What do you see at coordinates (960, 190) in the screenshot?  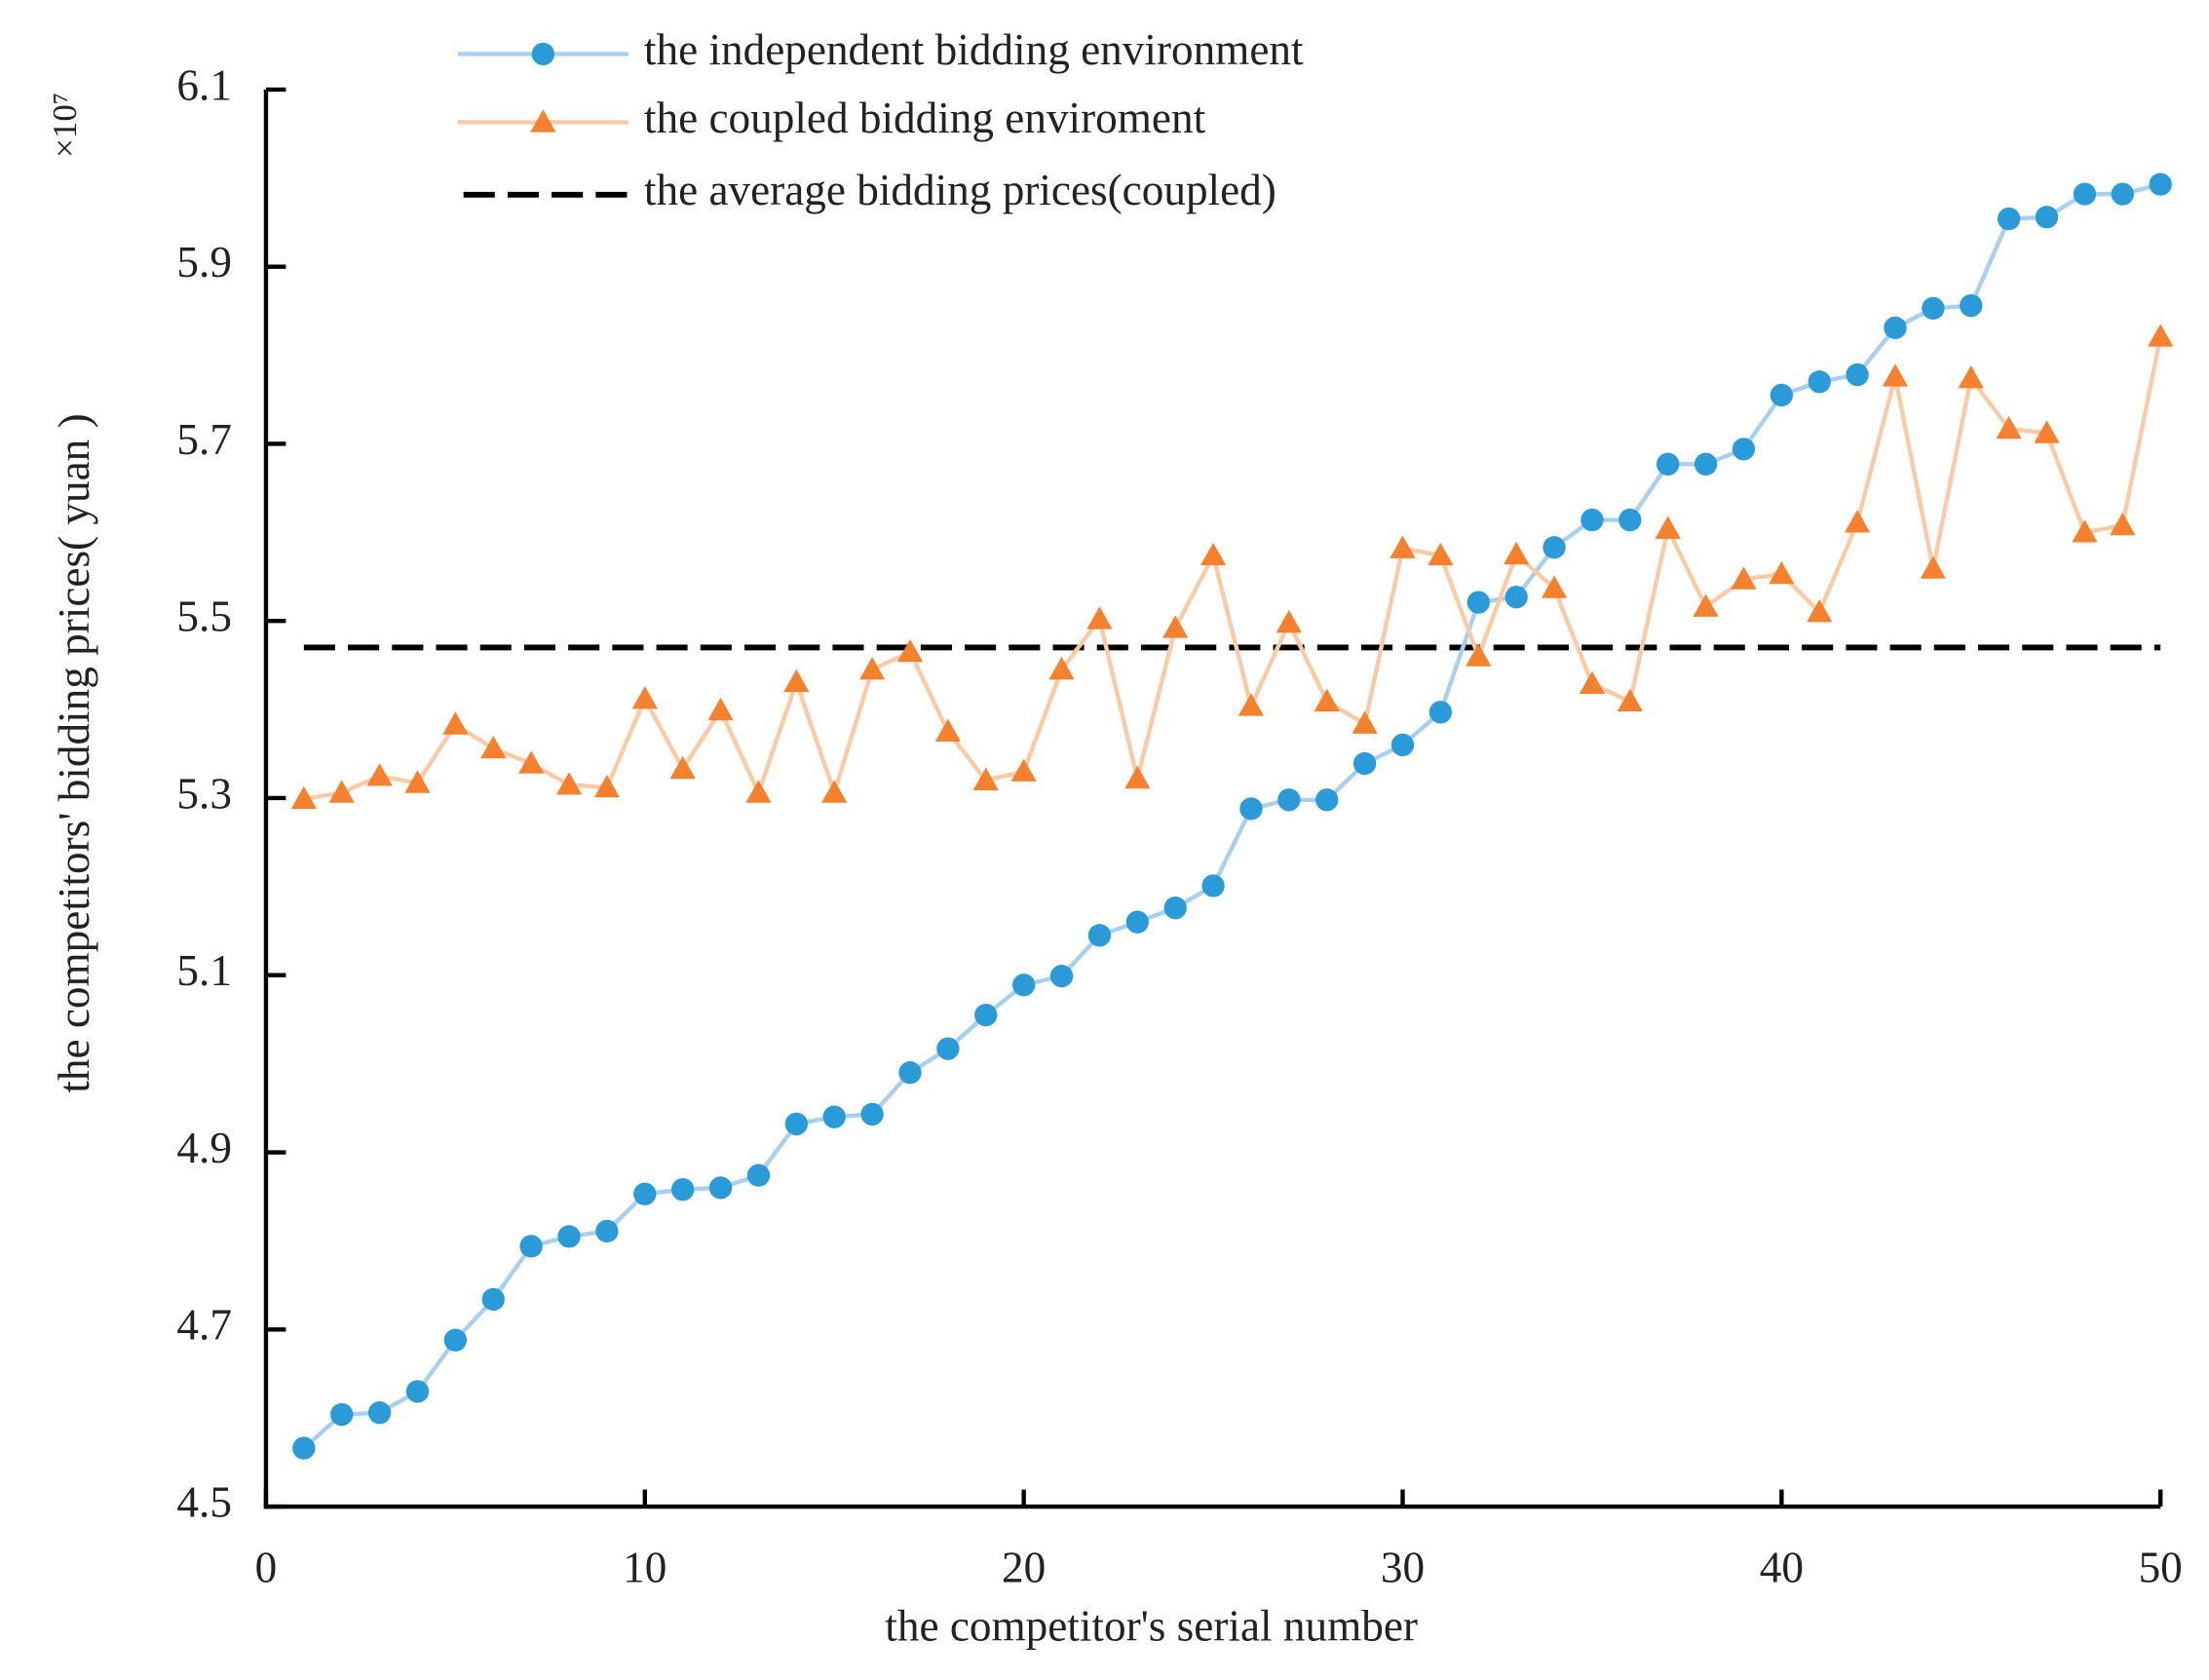 I see `legend-label: the average bidding prices(coupled)` at bounding box center [960, 190].